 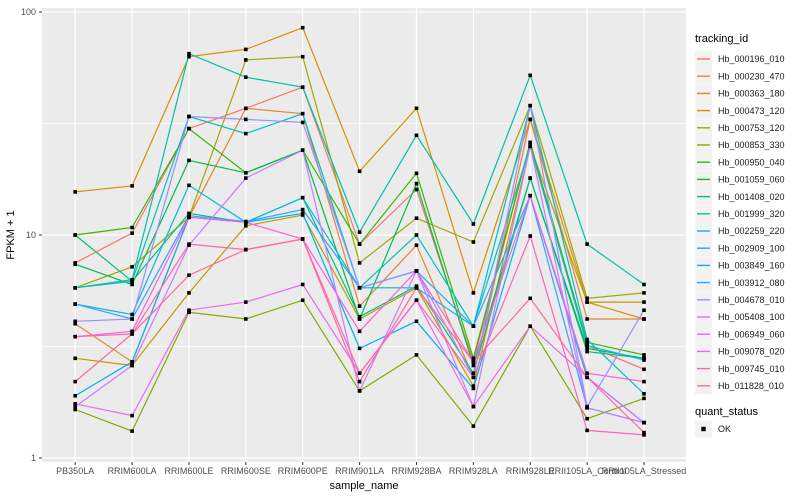 What do you see at coordinates (751, 352) in the screenshot?
I see `legend-label: Hb_009078_020` at bounding box center [751, 352].